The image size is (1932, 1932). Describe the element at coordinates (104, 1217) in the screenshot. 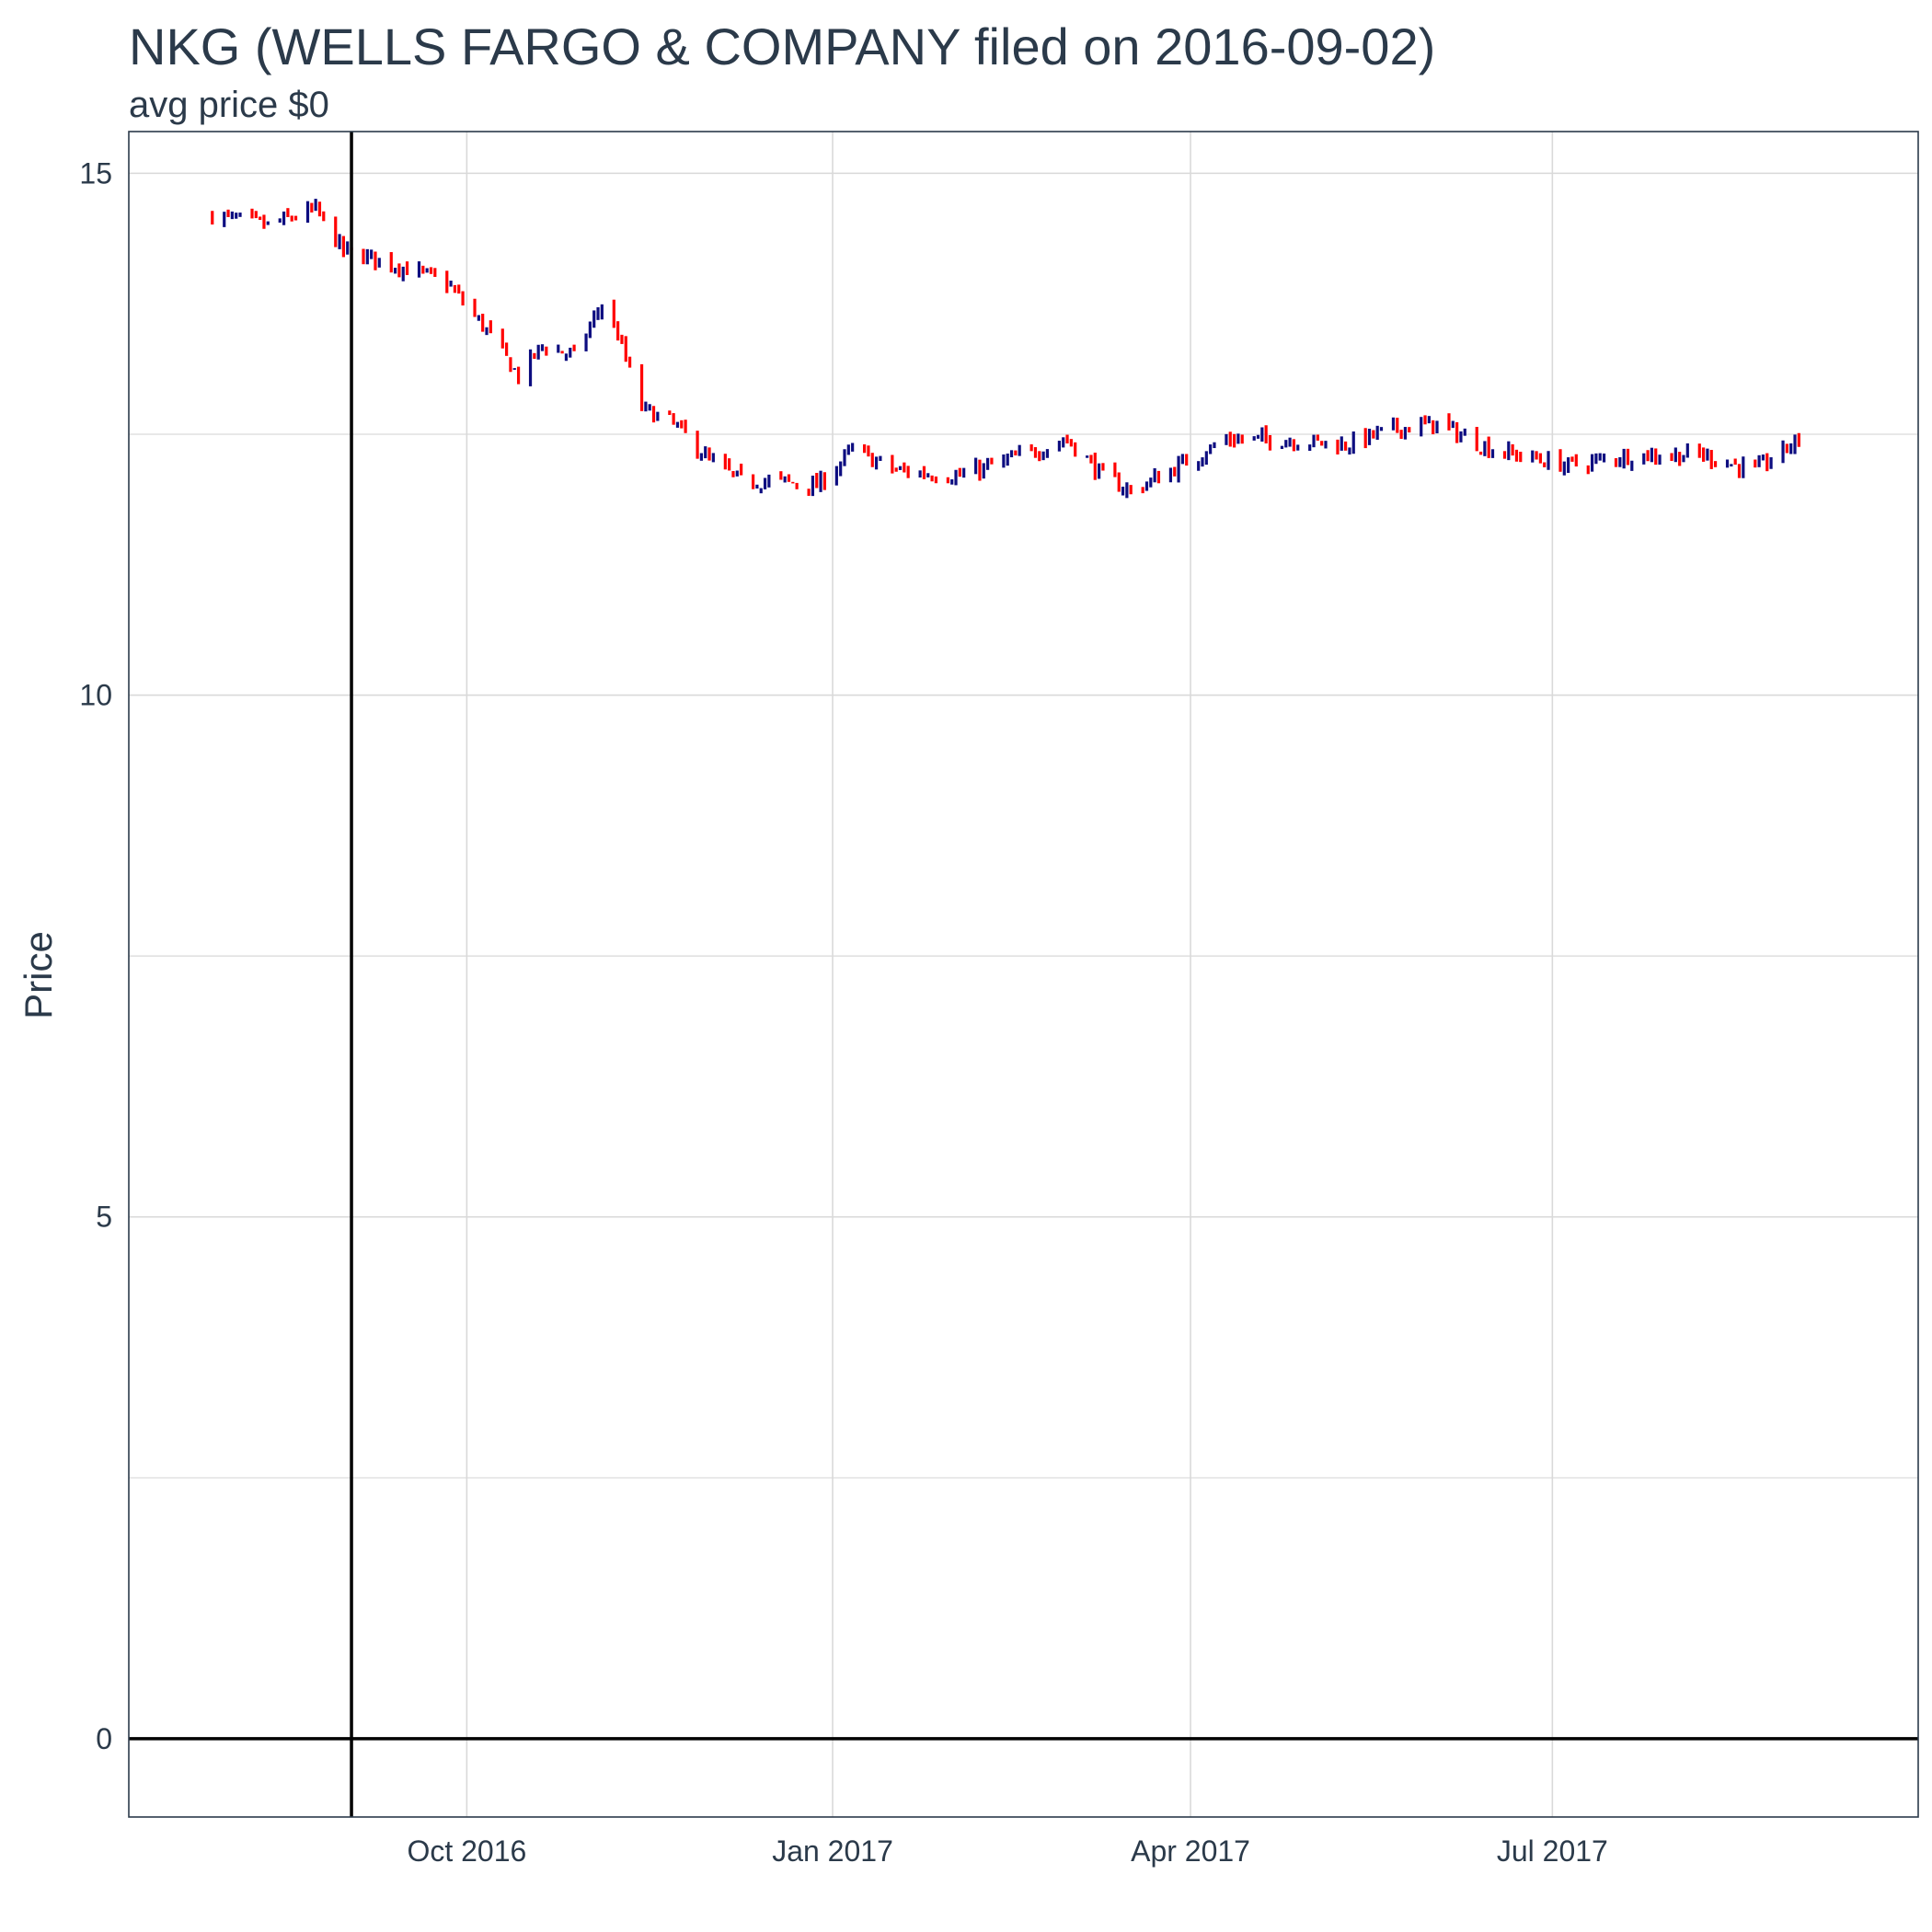

I see `y-tick-label: 5` at that location.